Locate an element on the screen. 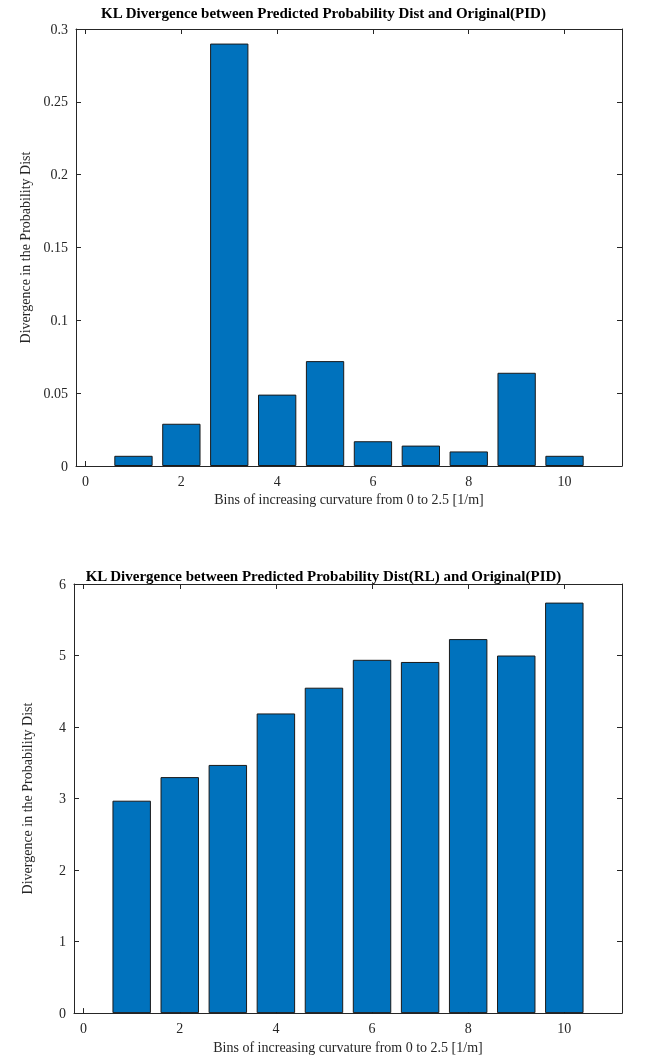 The image size is (647, 1059). y-tick-label: 6 is located at coordinates (62, 584).